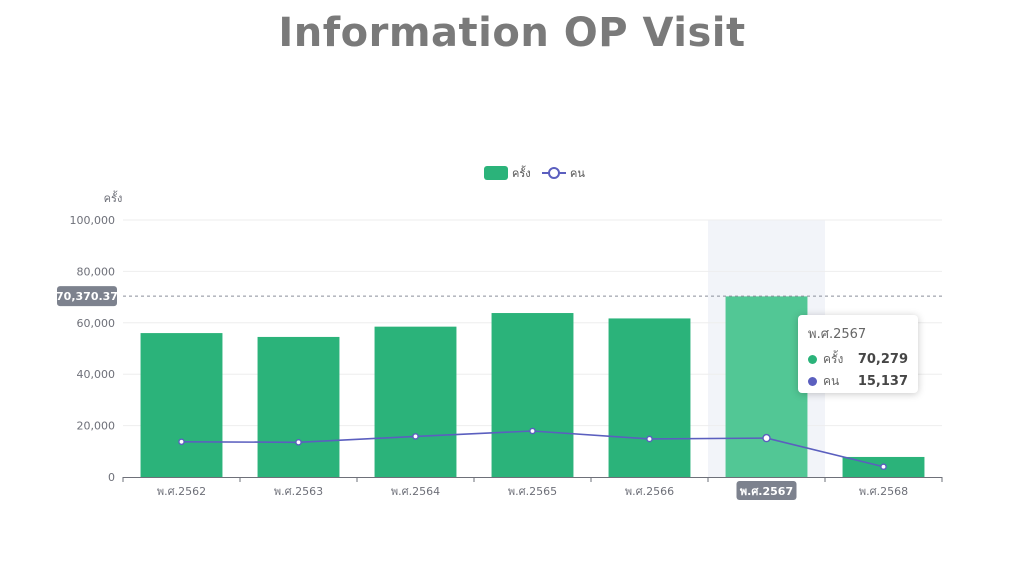 Image resolution: width=1024 pixels, height=576 pixels. I want to click on legend-label-visits: ครั้ง, so click(521, 172).